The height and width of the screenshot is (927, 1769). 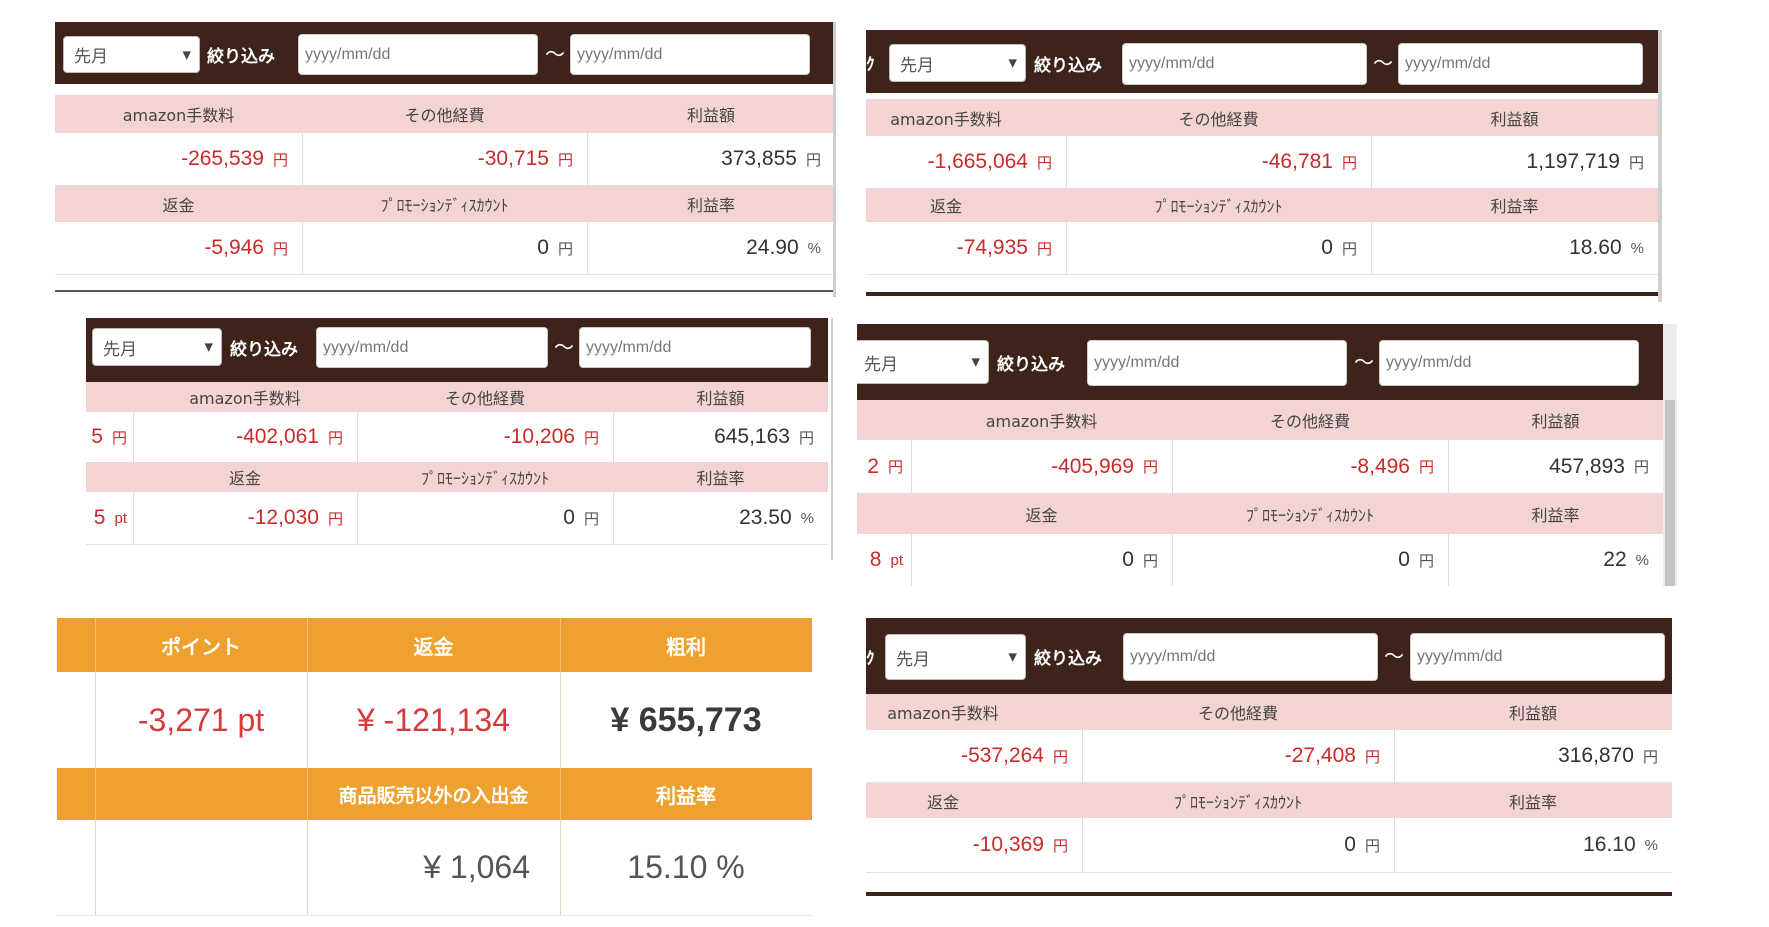 I want to click on filter-bar: 先月 ▼ 絞り込み yyyy/mm/dd 〜 yyyy/mm/dd, so click(x=445, y=53).